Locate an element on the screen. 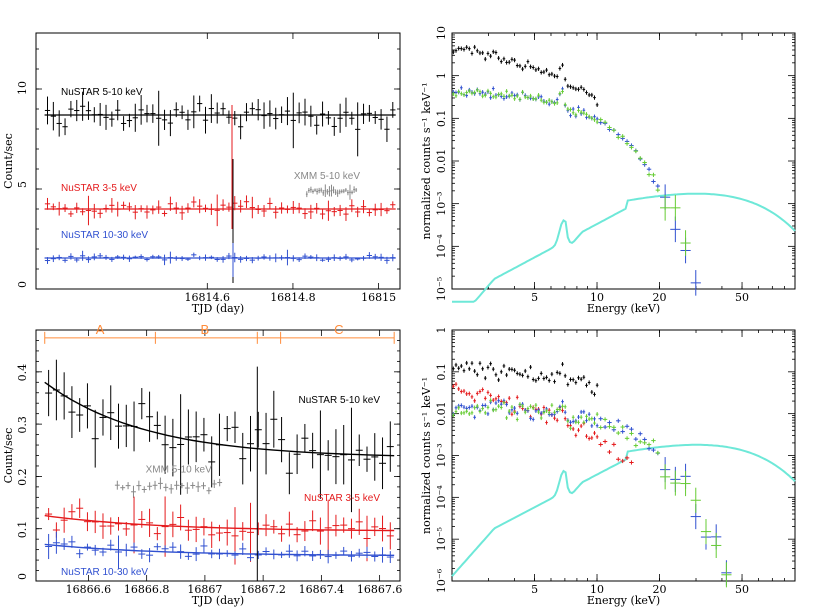 The width and height of the screenshot is (830, 612). y-tick-label: 0.2 is located at coordinates (22, 477).